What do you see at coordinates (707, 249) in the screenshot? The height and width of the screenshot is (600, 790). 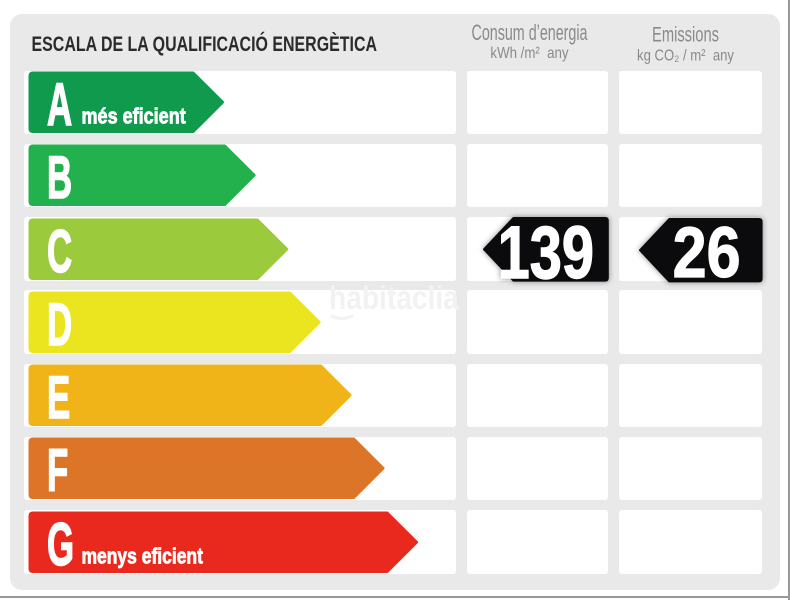 I see `svg-text: 26` at bounding box center [707, 249].